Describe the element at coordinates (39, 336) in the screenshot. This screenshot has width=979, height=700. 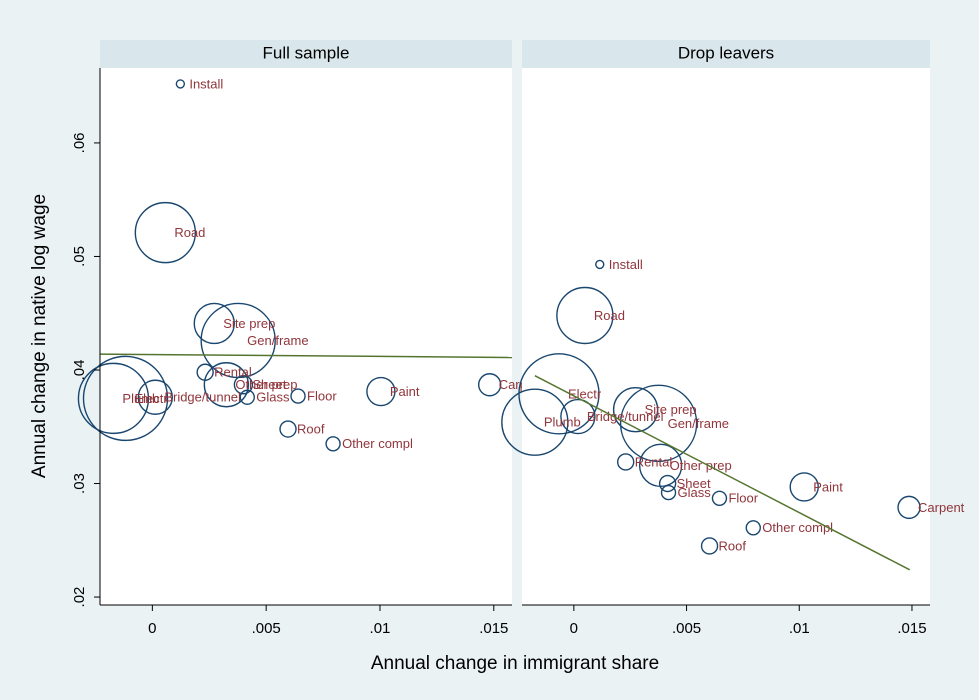
I see `y-axis-title: Annual change in native log wage` at that location.